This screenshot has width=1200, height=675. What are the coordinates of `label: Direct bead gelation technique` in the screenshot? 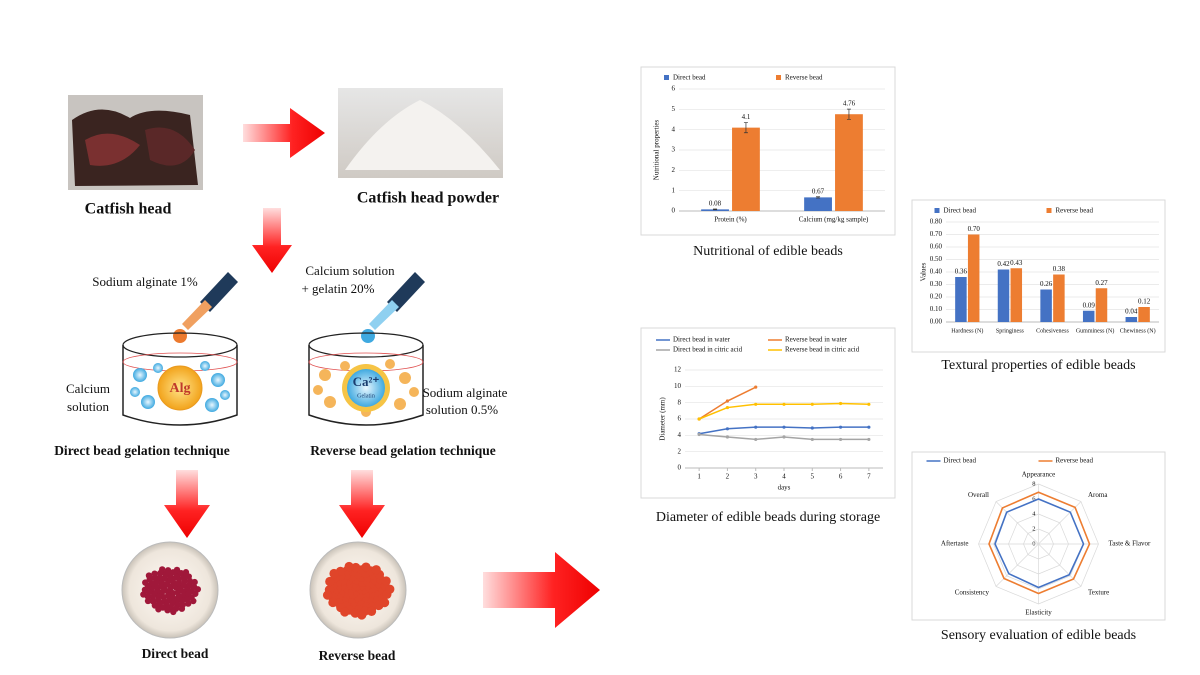 It's located at (142, 450).